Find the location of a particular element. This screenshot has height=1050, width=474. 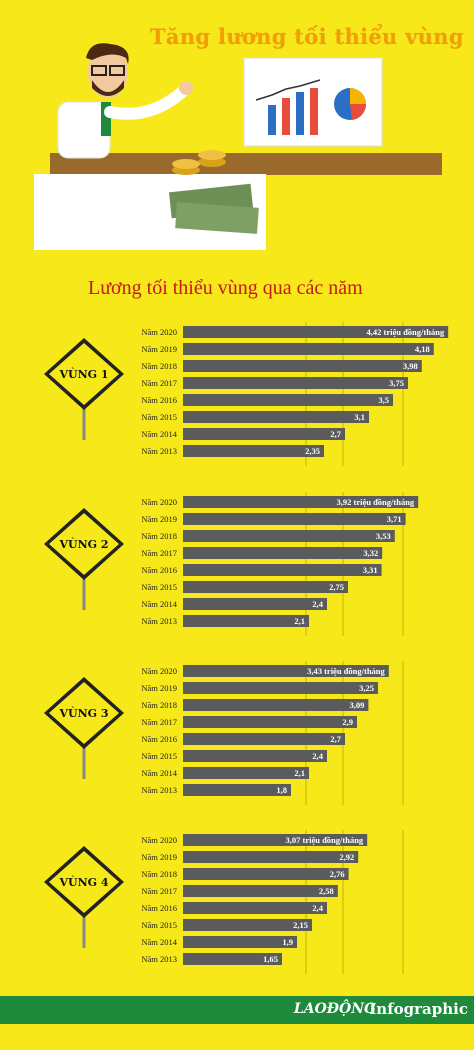

value-label: 3,43 triệu đồng/tháng is located at coordinates (346, 671).